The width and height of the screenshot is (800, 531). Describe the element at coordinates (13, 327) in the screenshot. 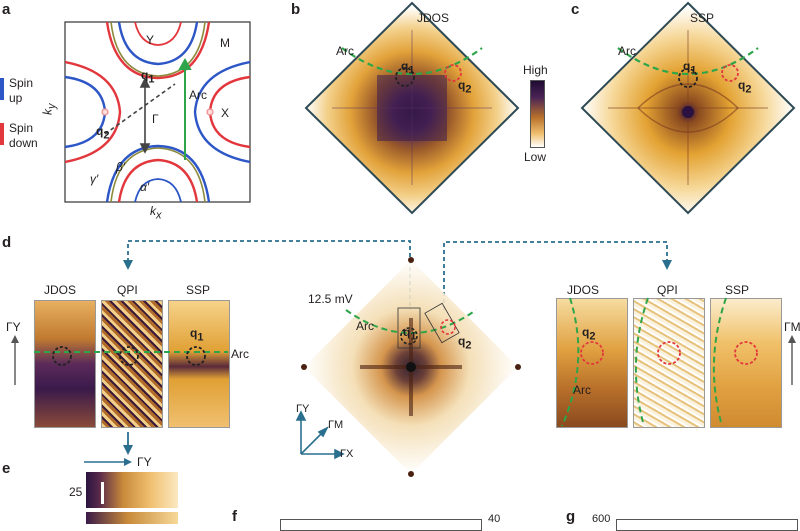

I see `label-gy-d-left: ΓY` at that location.